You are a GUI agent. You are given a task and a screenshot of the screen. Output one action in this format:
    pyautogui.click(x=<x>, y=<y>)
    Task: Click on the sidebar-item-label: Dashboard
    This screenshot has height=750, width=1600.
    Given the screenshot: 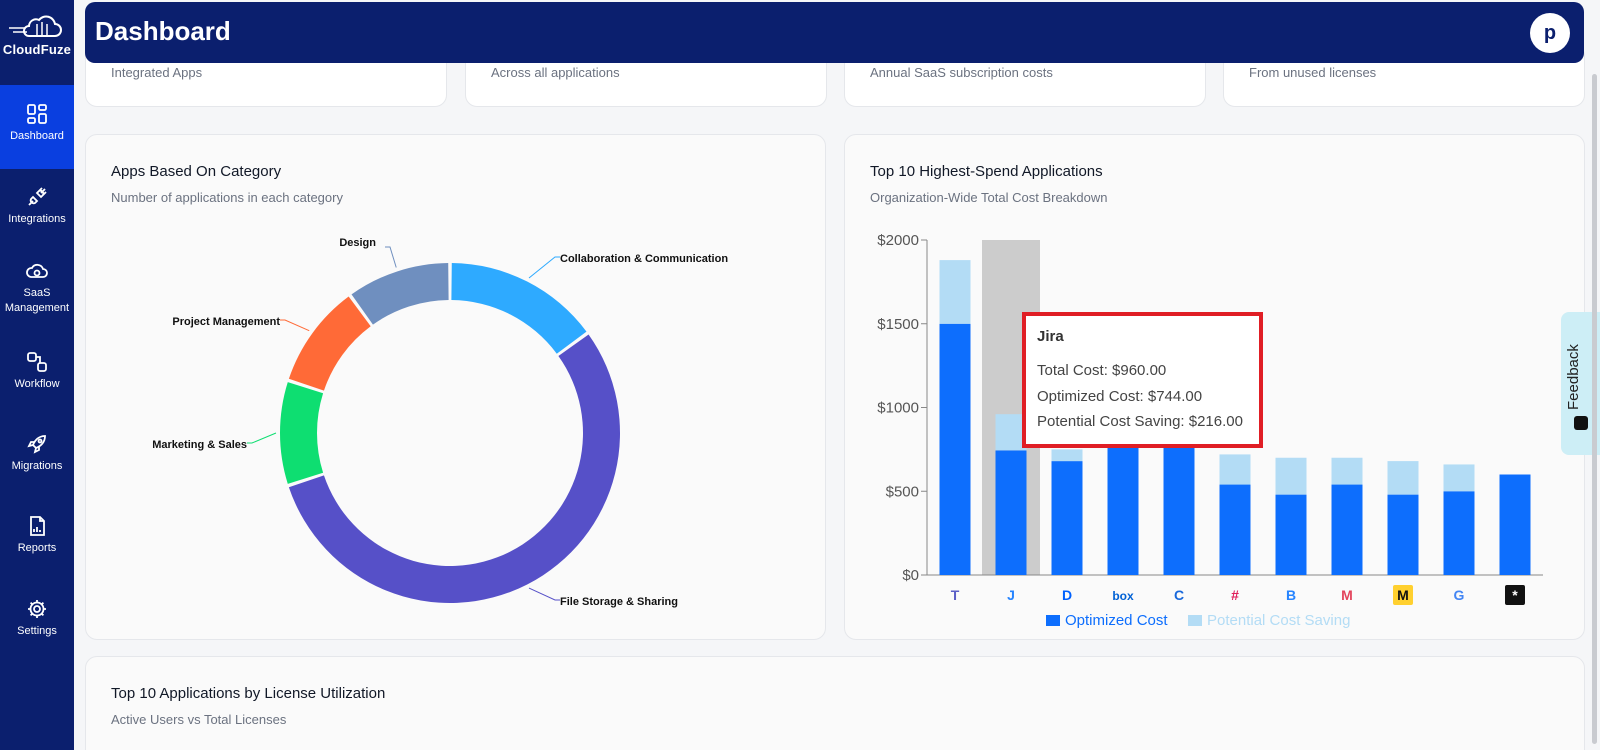 What is the action you would take?
    pyautogui.click(x=37, y=136)
    